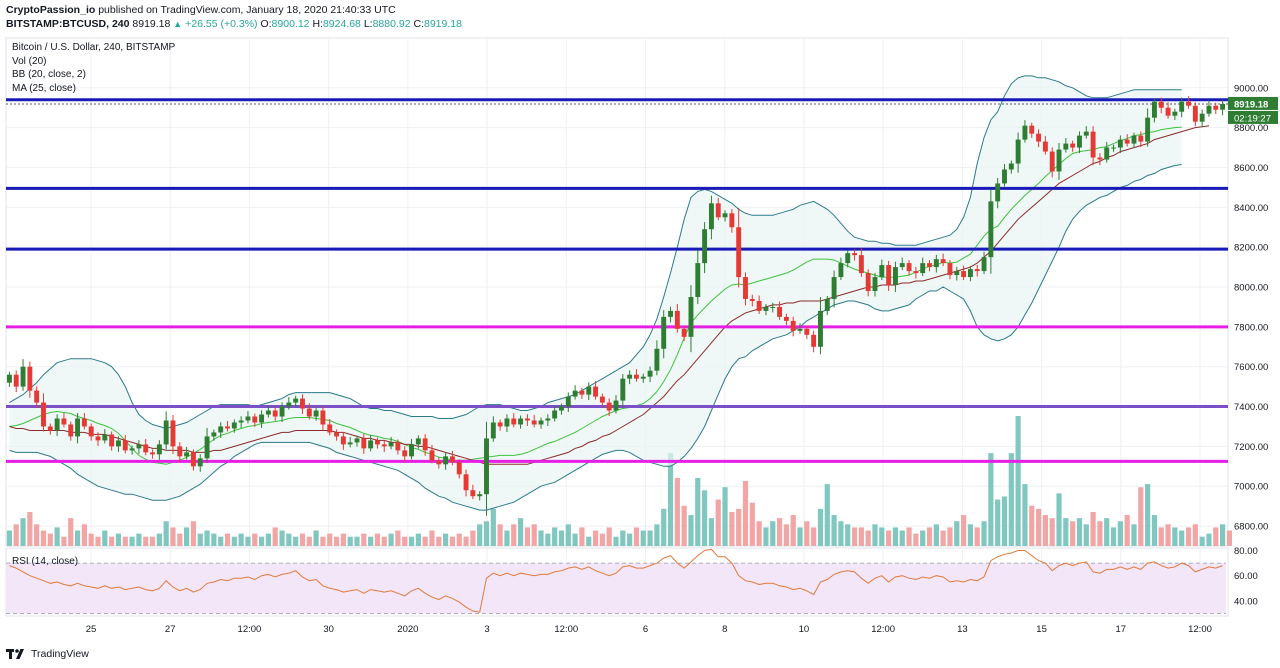 This screenshot has width=1280, height=668. I want to click on rsi-label: RSI (14, close), so click(45, 561).